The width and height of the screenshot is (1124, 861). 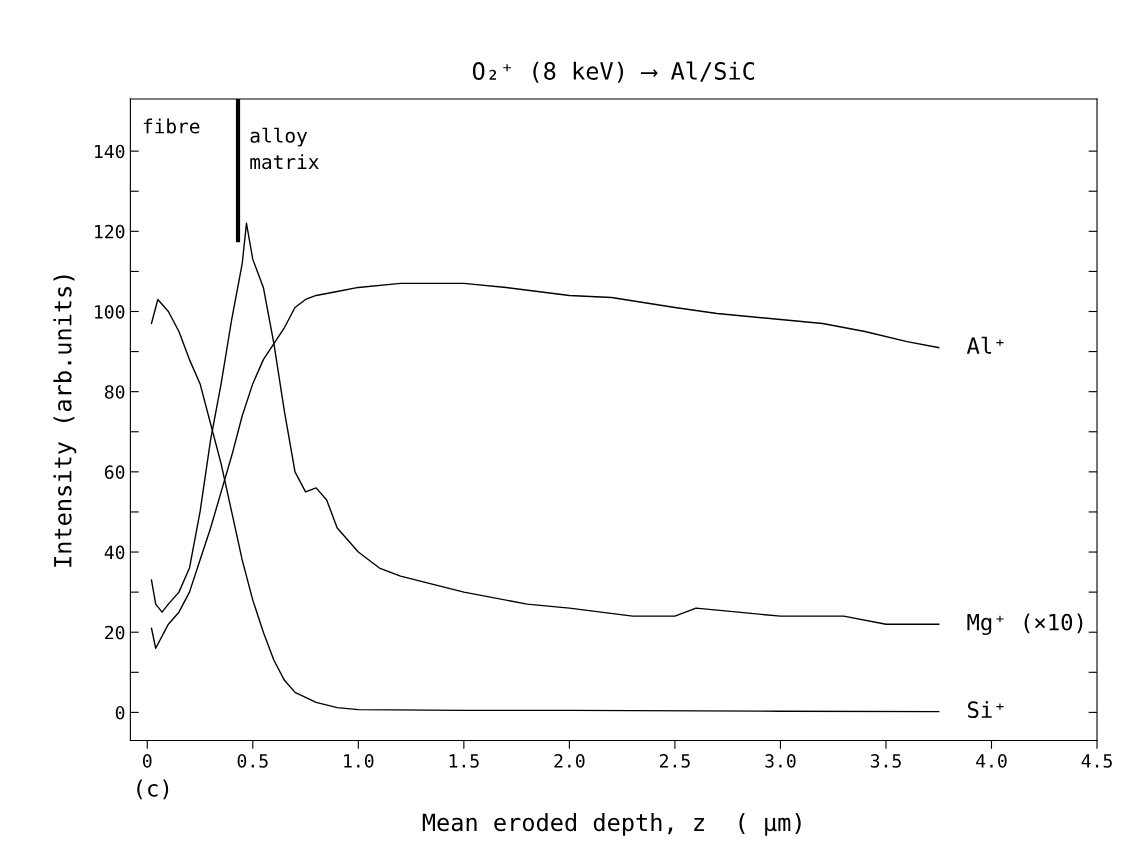 What do you see at coordinates (171, 126) in the screenshot?
I see `annotation: fibre` at bounding box center [171, 126].